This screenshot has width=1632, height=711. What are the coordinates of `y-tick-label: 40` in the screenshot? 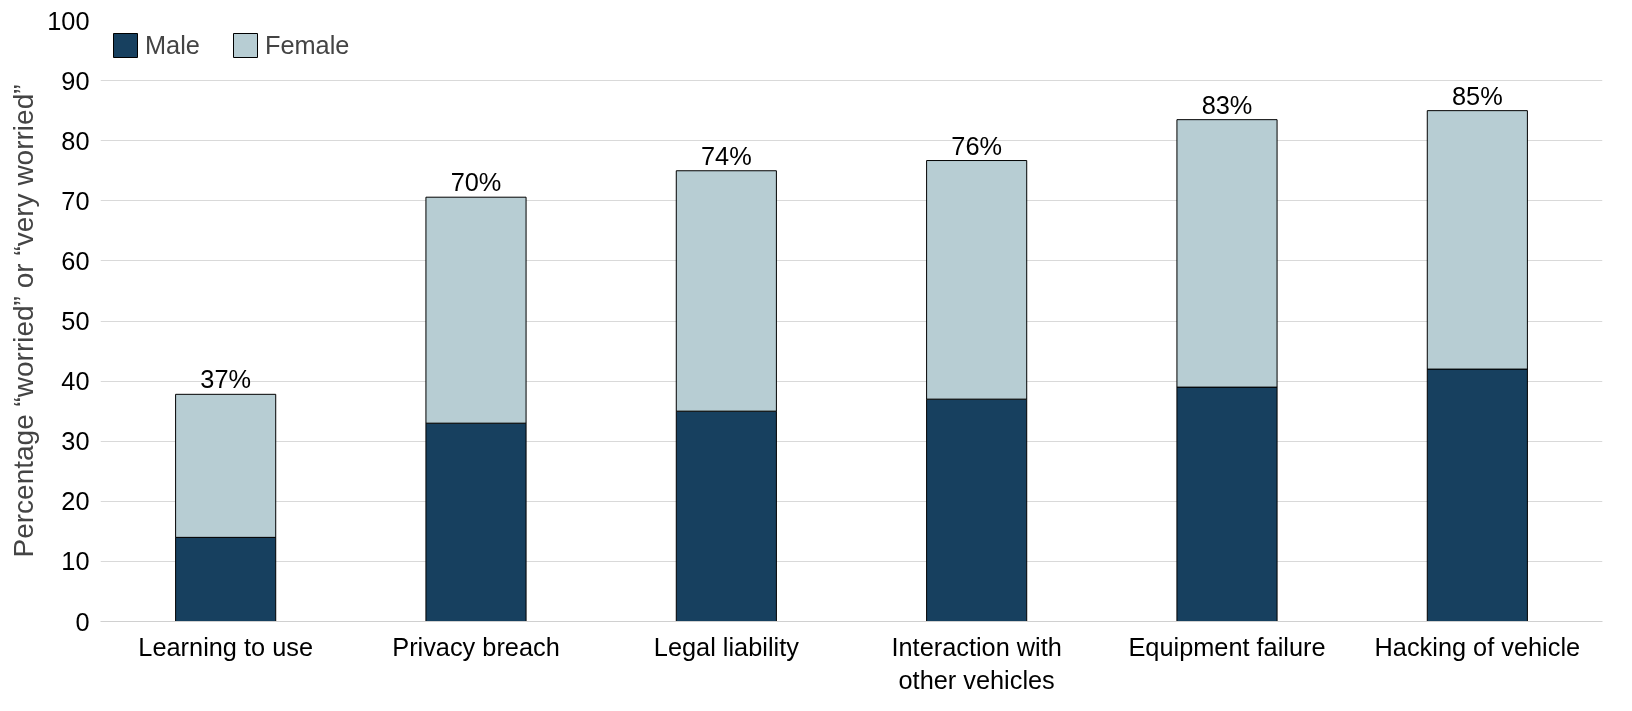 It's located at (75, 381).